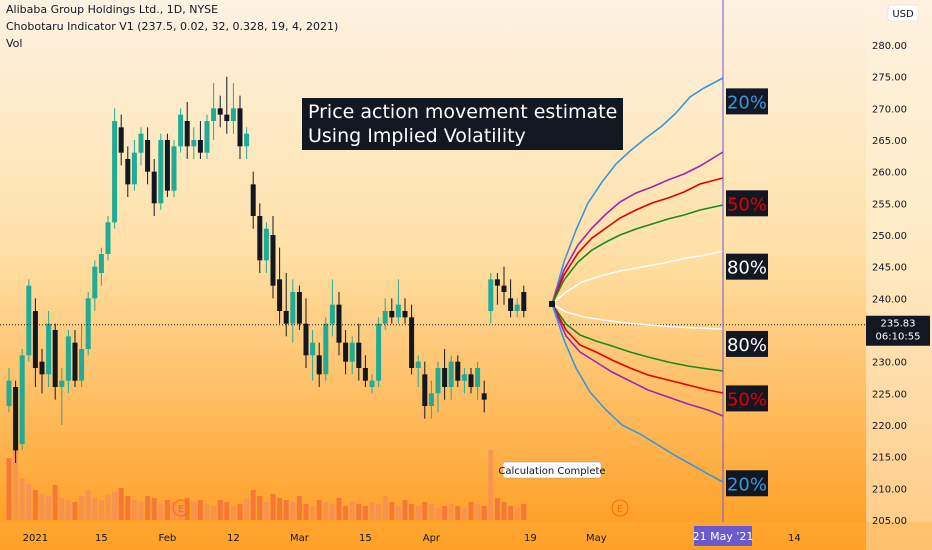 Image resolution: width=932 pixels, height=550 pixels. I want to click on currency-label: USD, so click(903, 13).